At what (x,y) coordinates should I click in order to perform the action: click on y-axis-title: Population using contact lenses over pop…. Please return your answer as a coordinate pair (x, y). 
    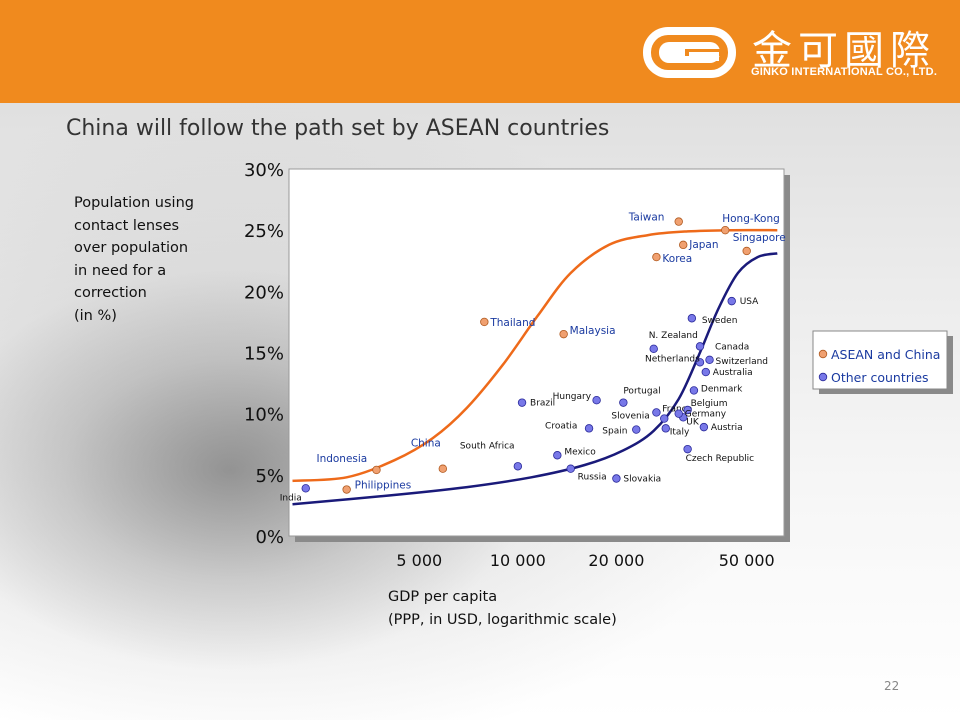
    Looking at the image, I should click on (154, 259).